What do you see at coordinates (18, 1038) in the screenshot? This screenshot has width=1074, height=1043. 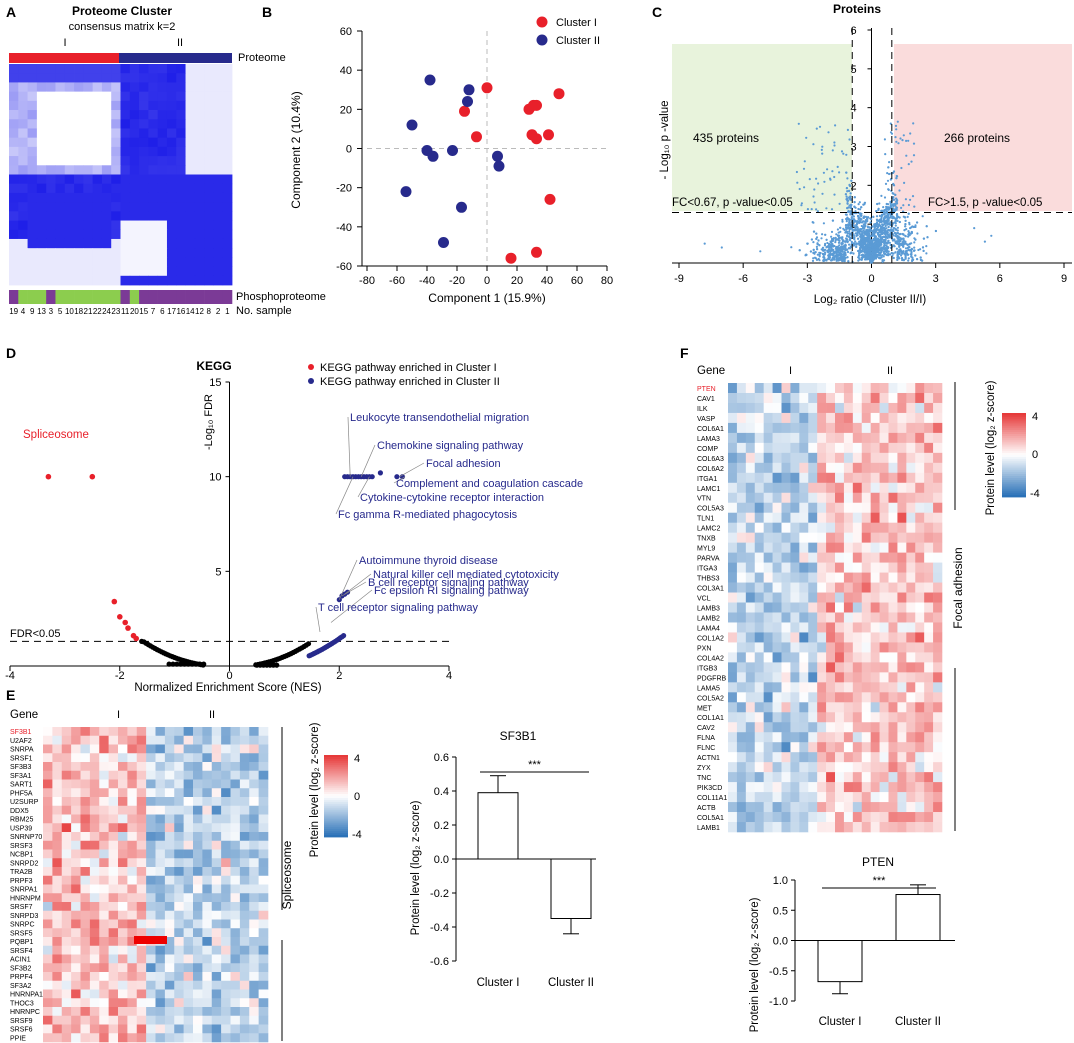 I see `gene-label: PPIE` at bounding box center [18, 1038].